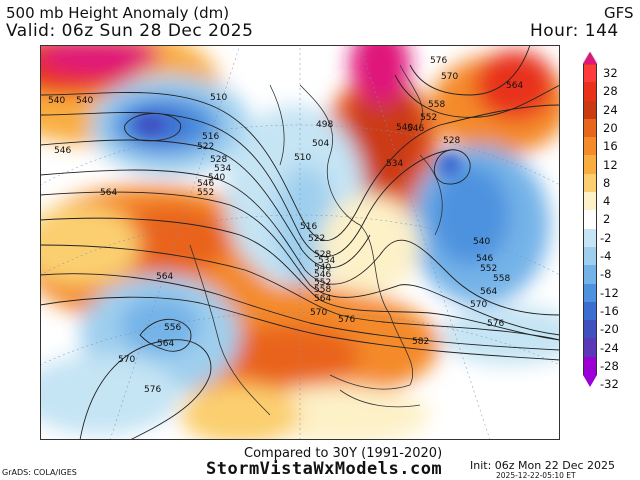 This screenshot has width=640, height=480. What do you see at coordinates (609, 310) in the screenshot?
I see `colorbar-label: -16` at bounding box center [609, 310].